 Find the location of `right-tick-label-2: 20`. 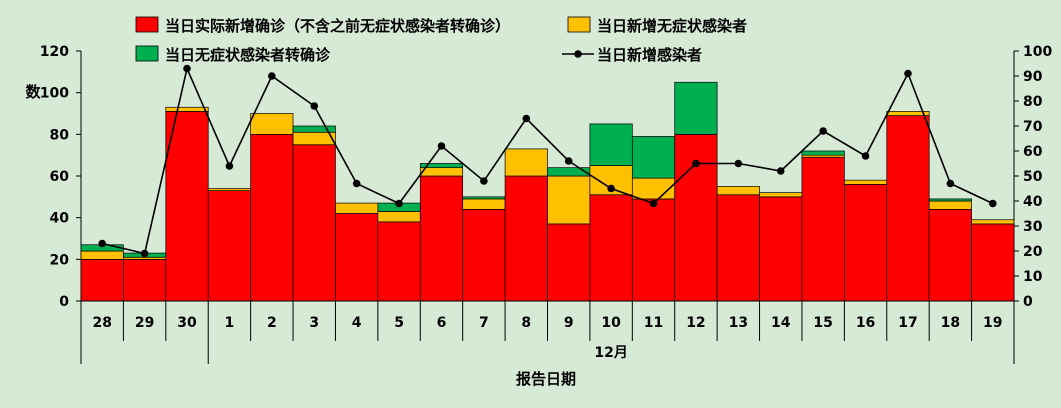

right-tick-label-2: 20 is located at coordinates (1033, 252).